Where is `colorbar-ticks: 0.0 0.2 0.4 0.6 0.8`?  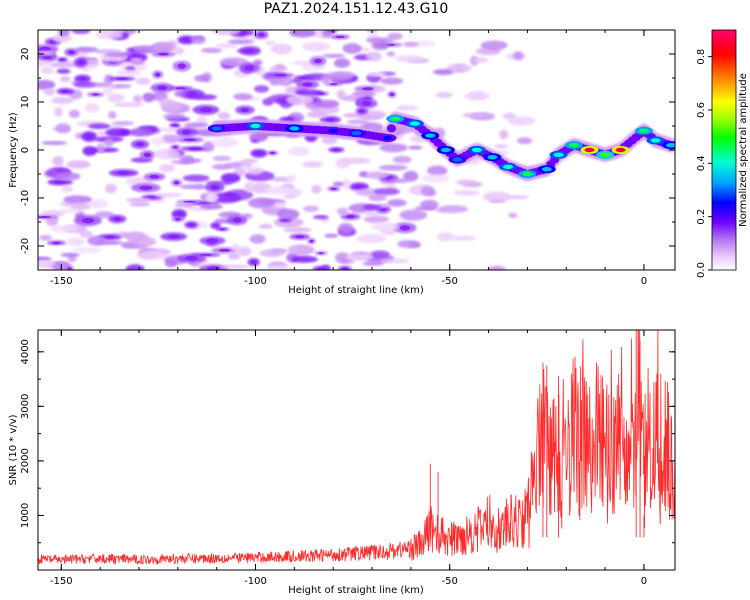 colorbar-ticks: 0.0 0.2 0.4 0.6 0.8 is located at coordinates (704, 163).